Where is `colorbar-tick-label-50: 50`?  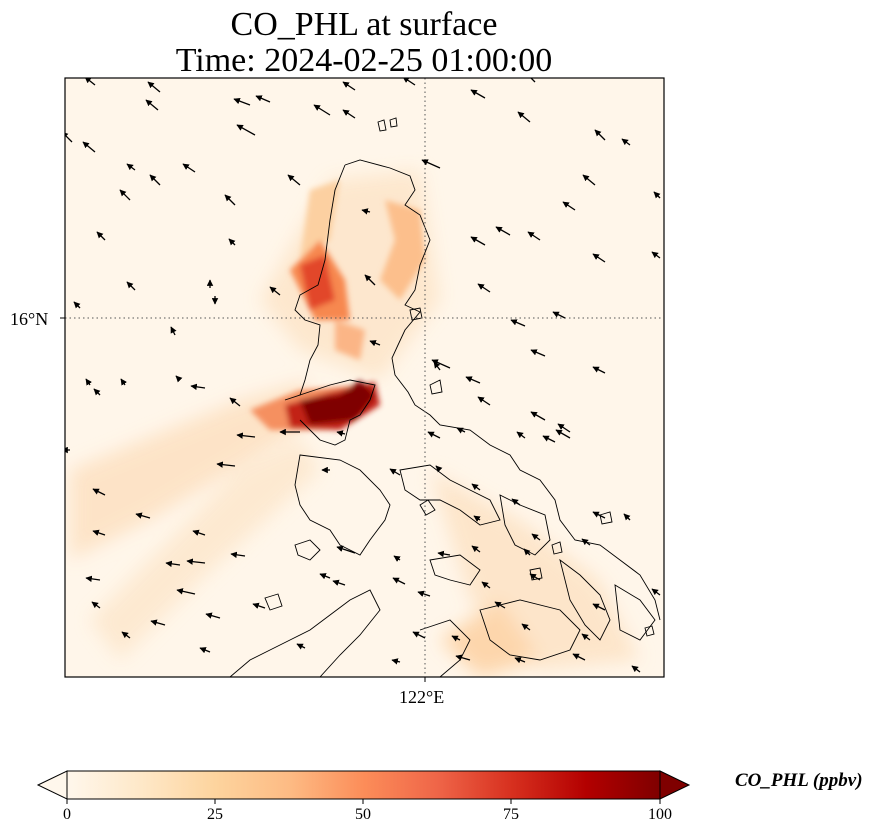
colorbar-tick-label-50: 50 is located at coordinates (363, 814).